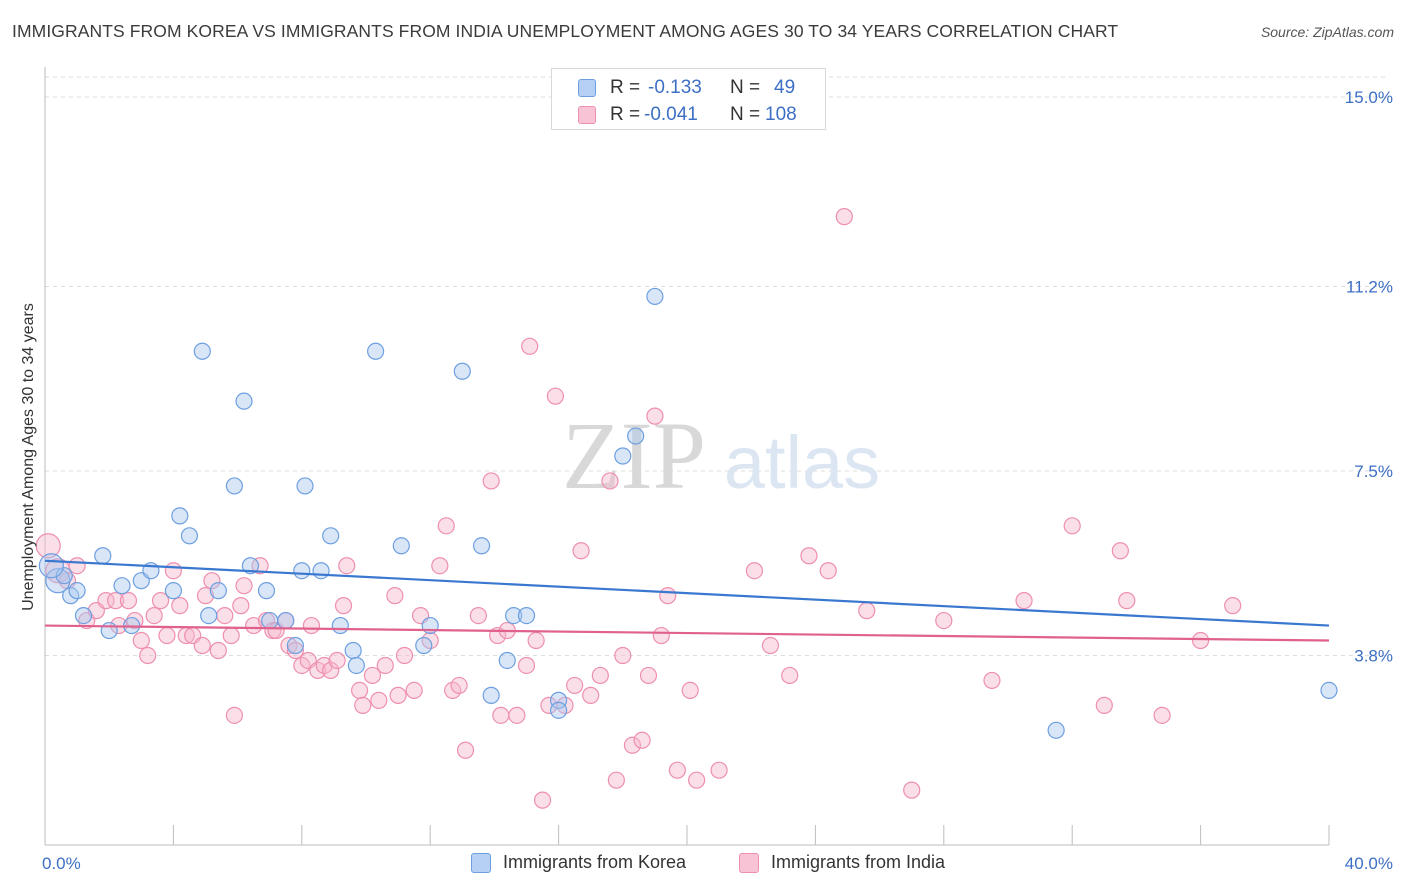 The image size is (1406, 892). What do you see at coordinates (1373, 471) in the screenshot?
I see `y-tick-label-1: 7.5%` at bounding box center [1373, 471].